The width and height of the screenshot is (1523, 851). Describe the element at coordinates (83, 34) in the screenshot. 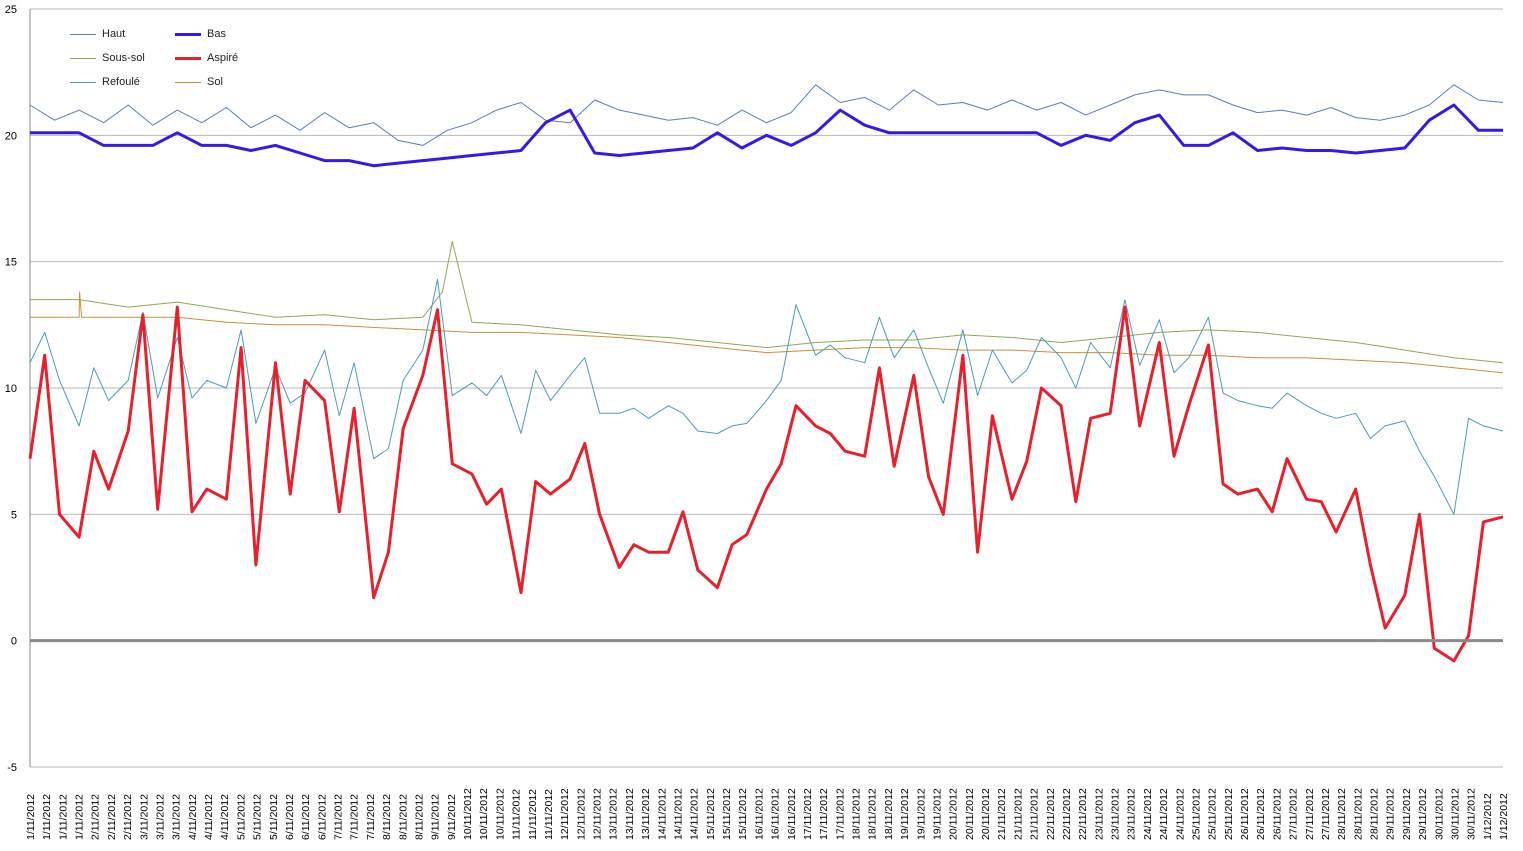

I see `legend-swatch-haut` at that location.